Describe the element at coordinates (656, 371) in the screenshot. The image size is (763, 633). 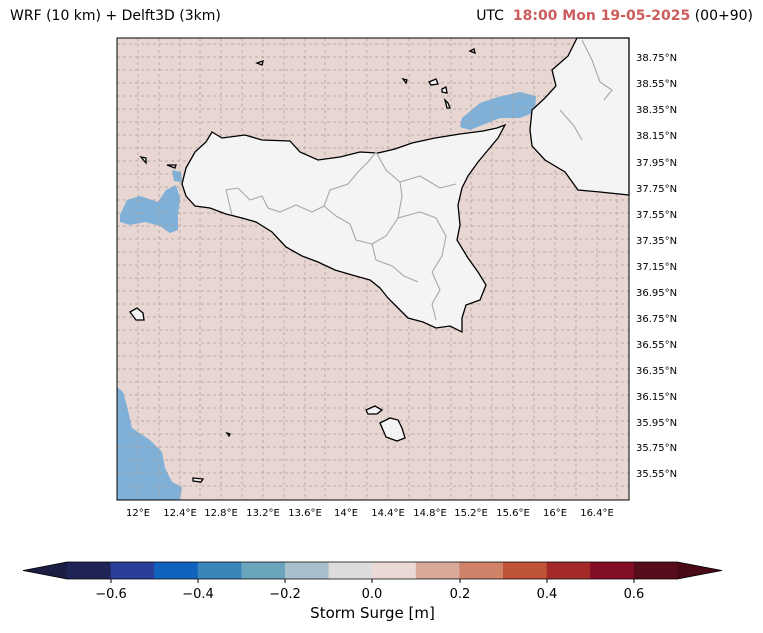
I see `lat-label: 36.35°N` at that location.